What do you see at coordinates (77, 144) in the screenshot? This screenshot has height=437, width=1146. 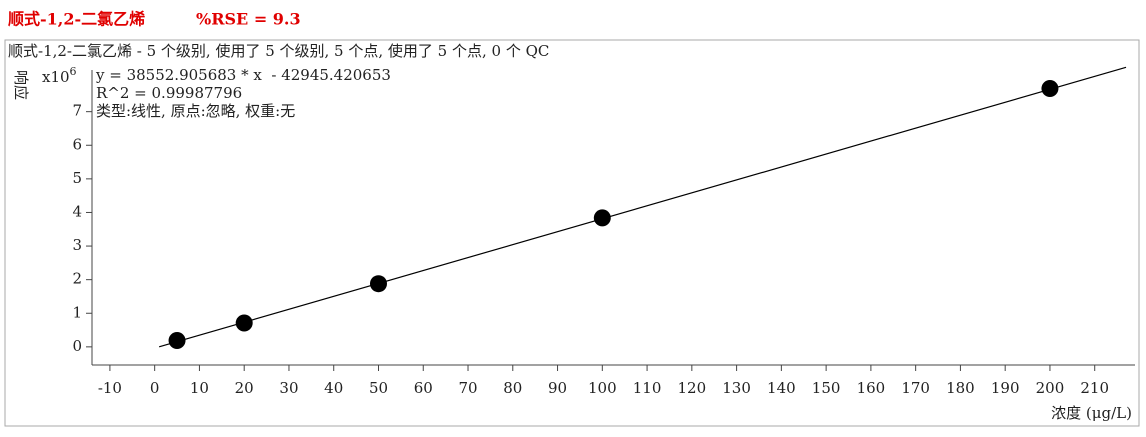 I see `y-tick-label: 6` at bounding box center [77, 144].